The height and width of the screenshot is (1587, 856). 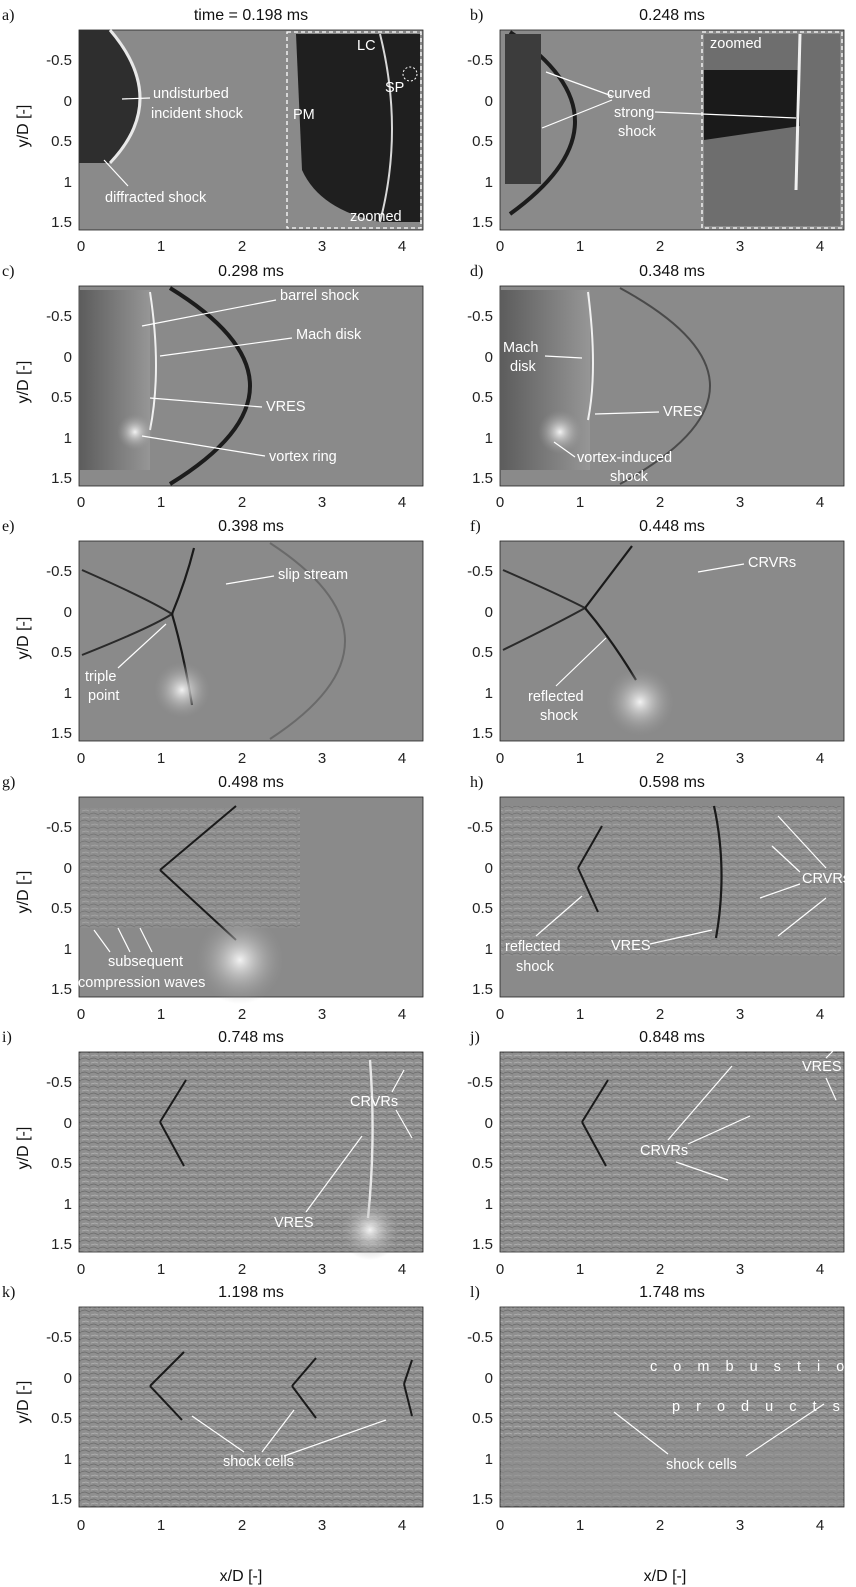 I want to click on panel-title: 0.348 ms, so click(x=672, y=271).